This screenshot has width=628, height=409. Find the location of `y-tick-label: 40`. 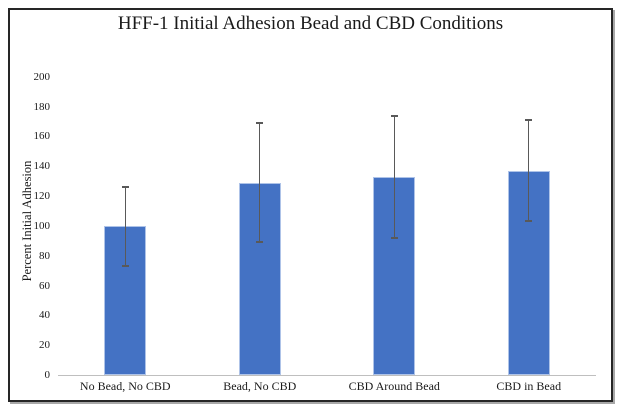

y-tick-label: 40 is located at coordinates (44, 315).